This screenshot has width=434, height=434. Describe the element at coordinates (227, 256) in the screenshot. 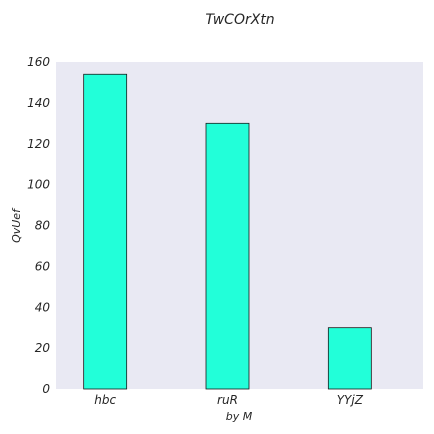

I see `bar-rur` at that location.